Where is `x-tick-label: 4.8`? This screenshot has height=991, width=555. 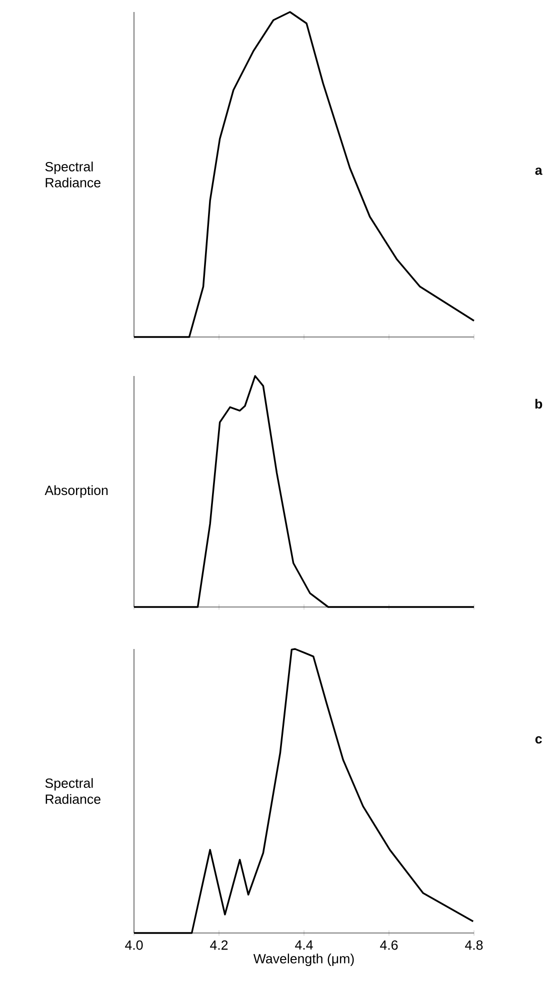 x-tick-label: 4.8 is located at coordinates (474, 945).